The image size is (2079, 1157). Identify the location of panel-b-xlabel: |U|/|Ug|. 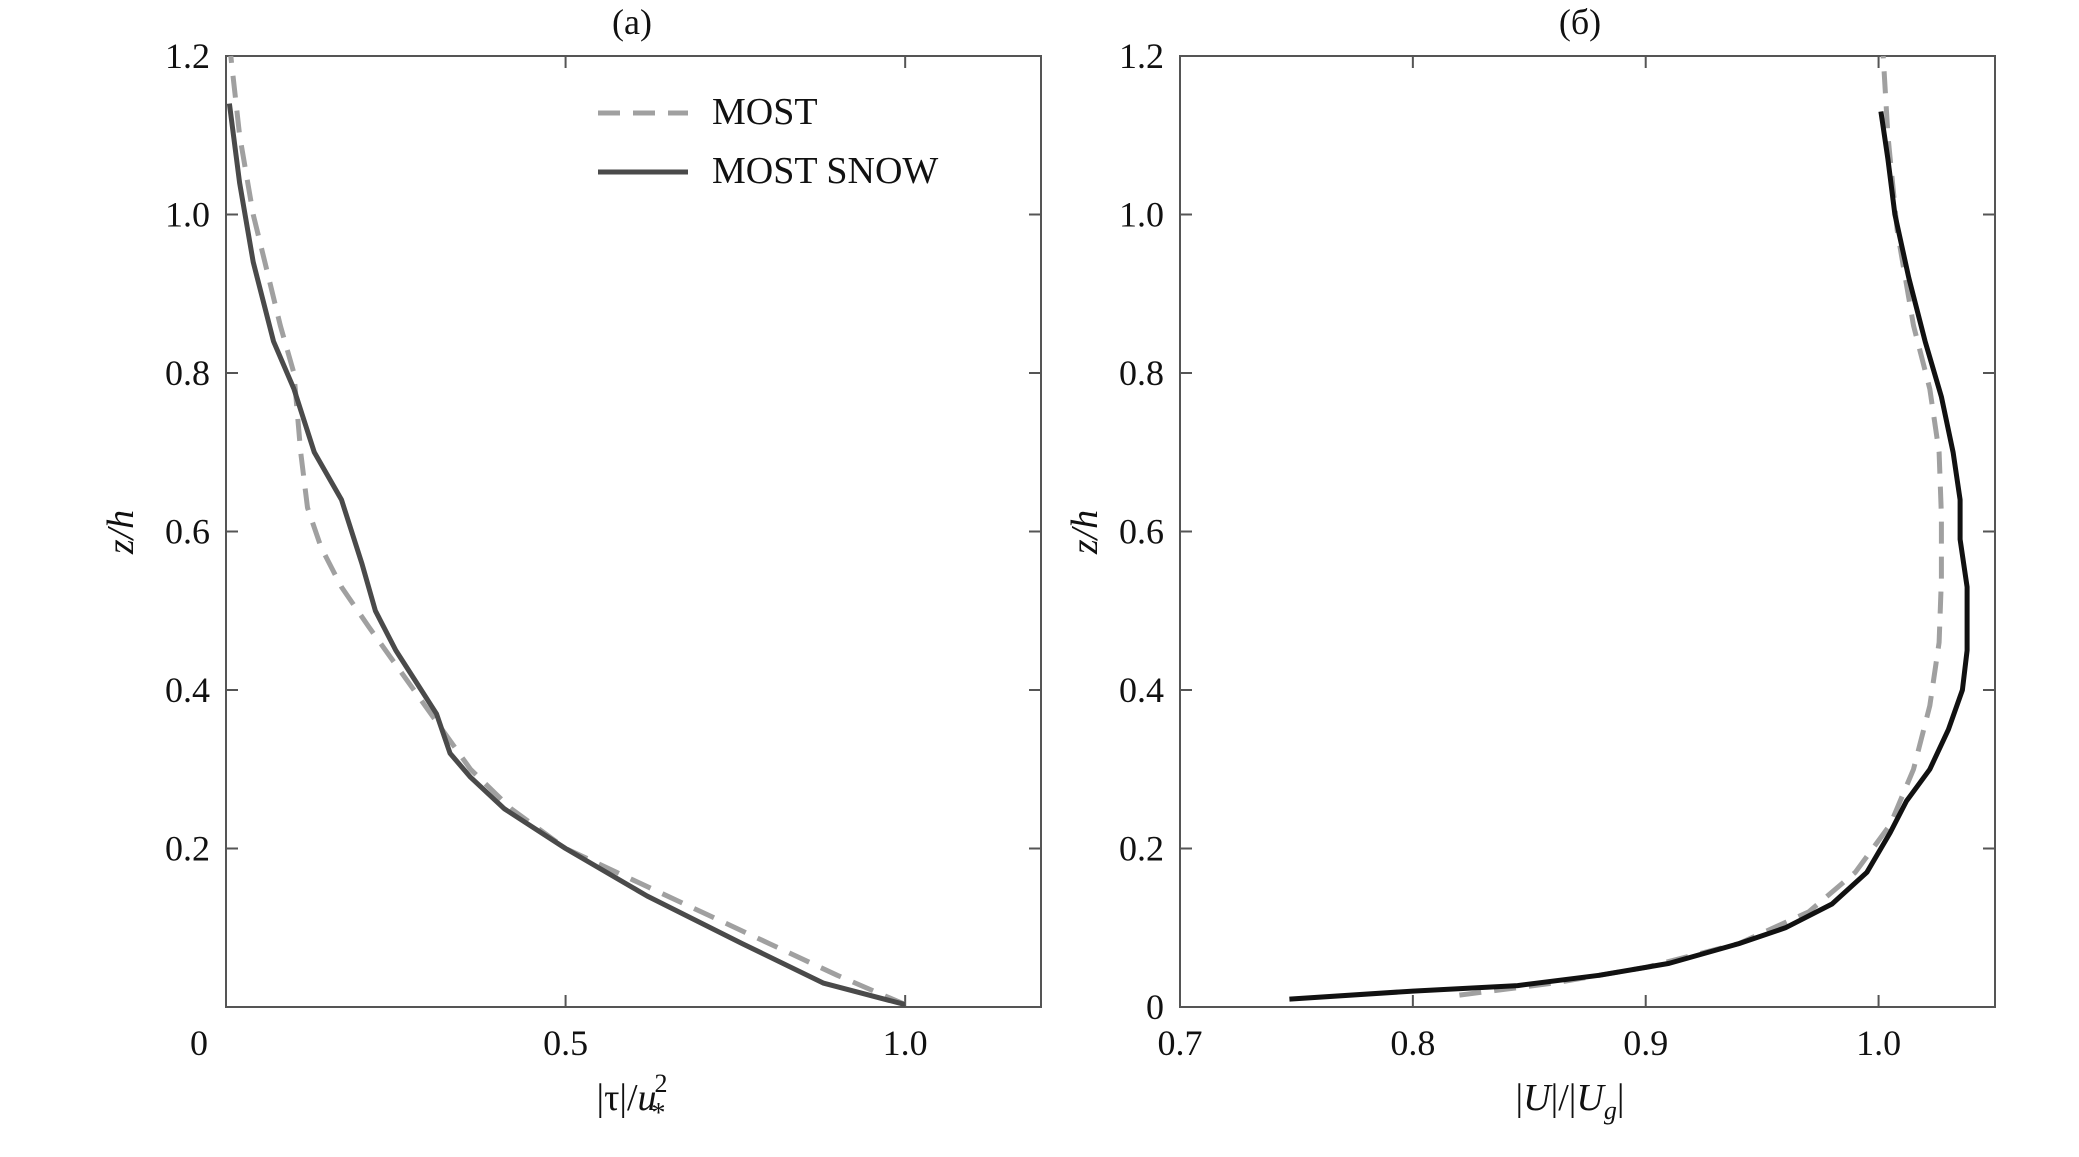
(1570, 1101).